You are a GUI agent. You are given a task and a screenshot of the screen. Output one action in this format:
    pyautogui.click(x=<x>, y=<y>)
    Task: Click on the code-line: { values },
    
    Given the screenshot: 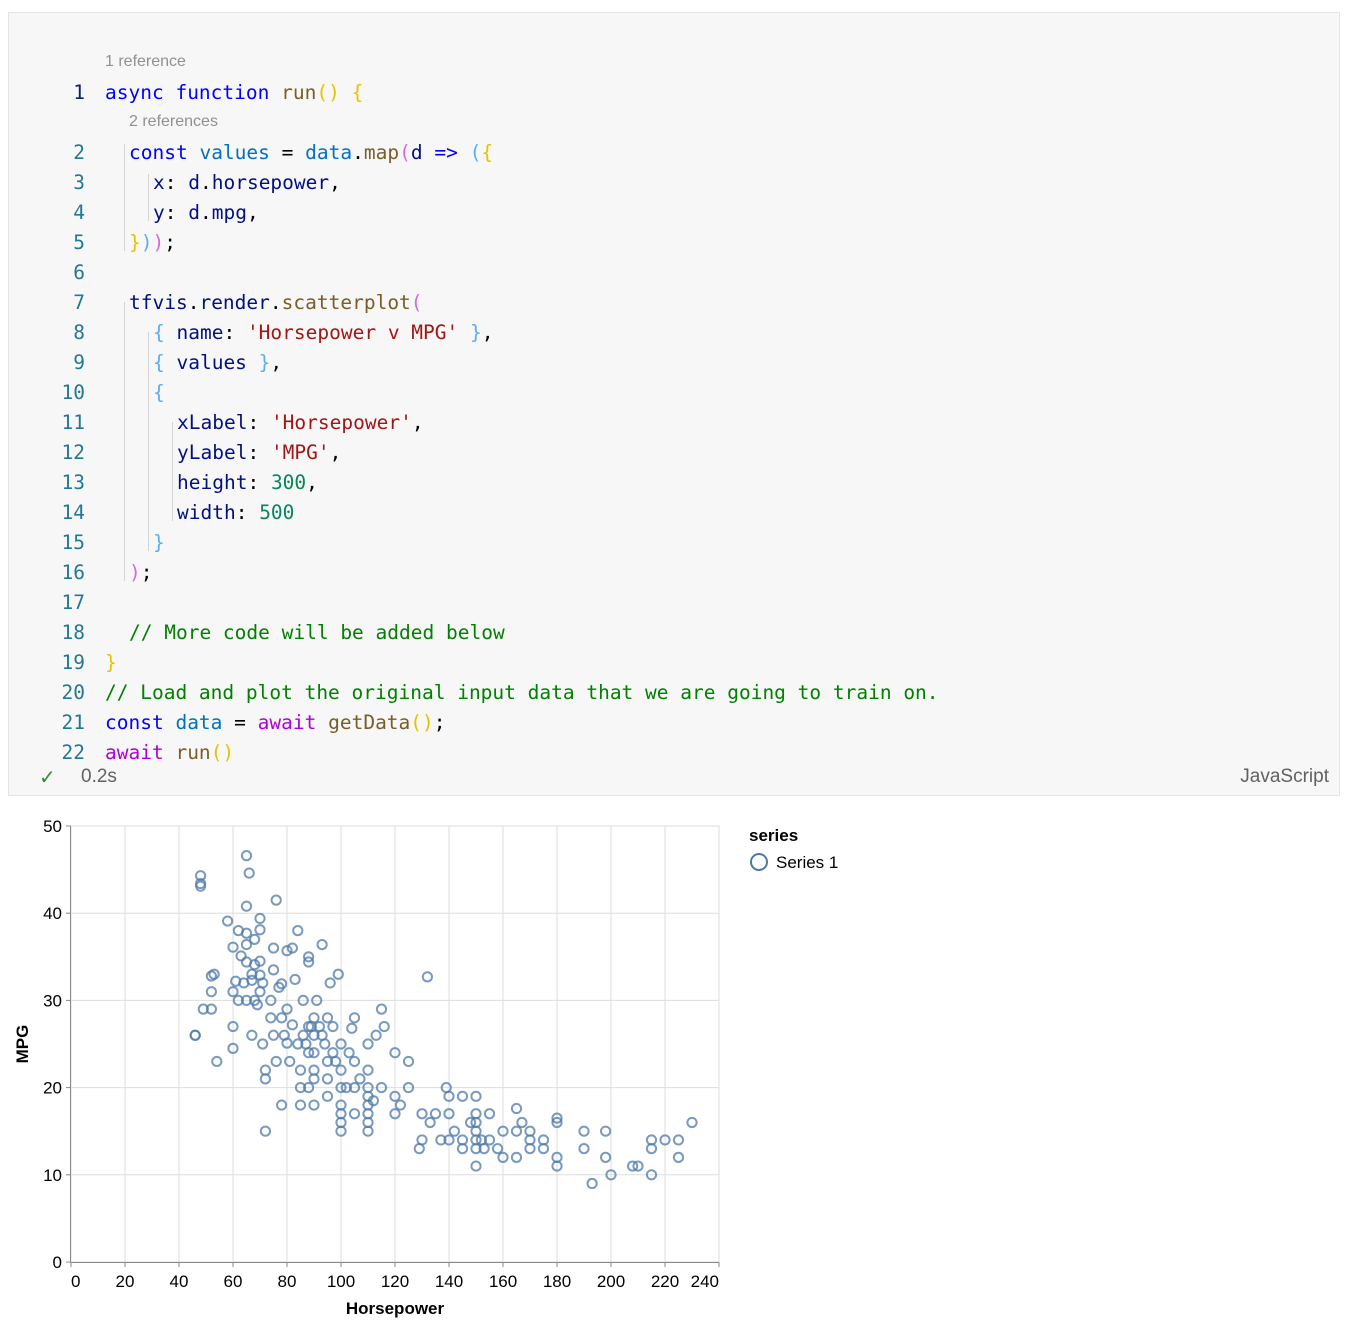 What is the action you would take?
    pyautogui.click(x=217, y=362)
    